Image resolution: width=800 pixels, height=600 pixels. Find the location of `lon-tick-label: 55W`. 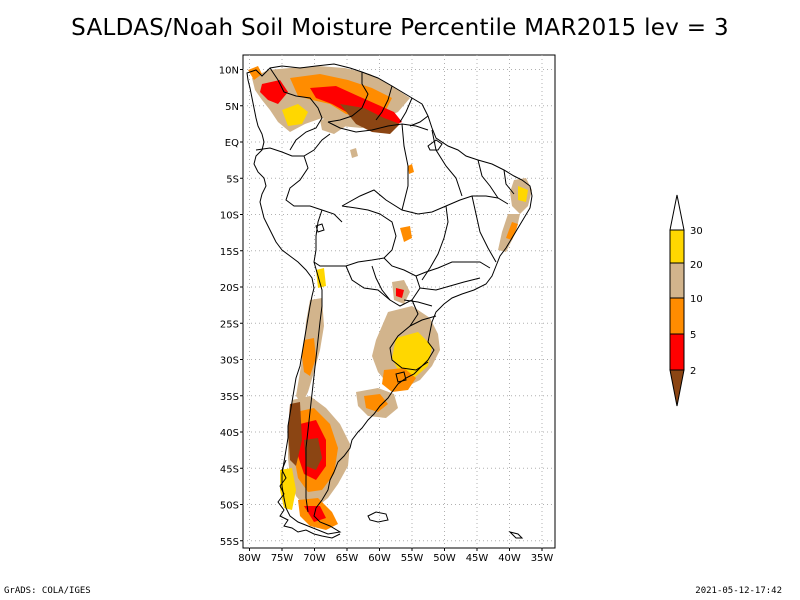

lon-tick-label: 55W is located at coordinates (412, 558).